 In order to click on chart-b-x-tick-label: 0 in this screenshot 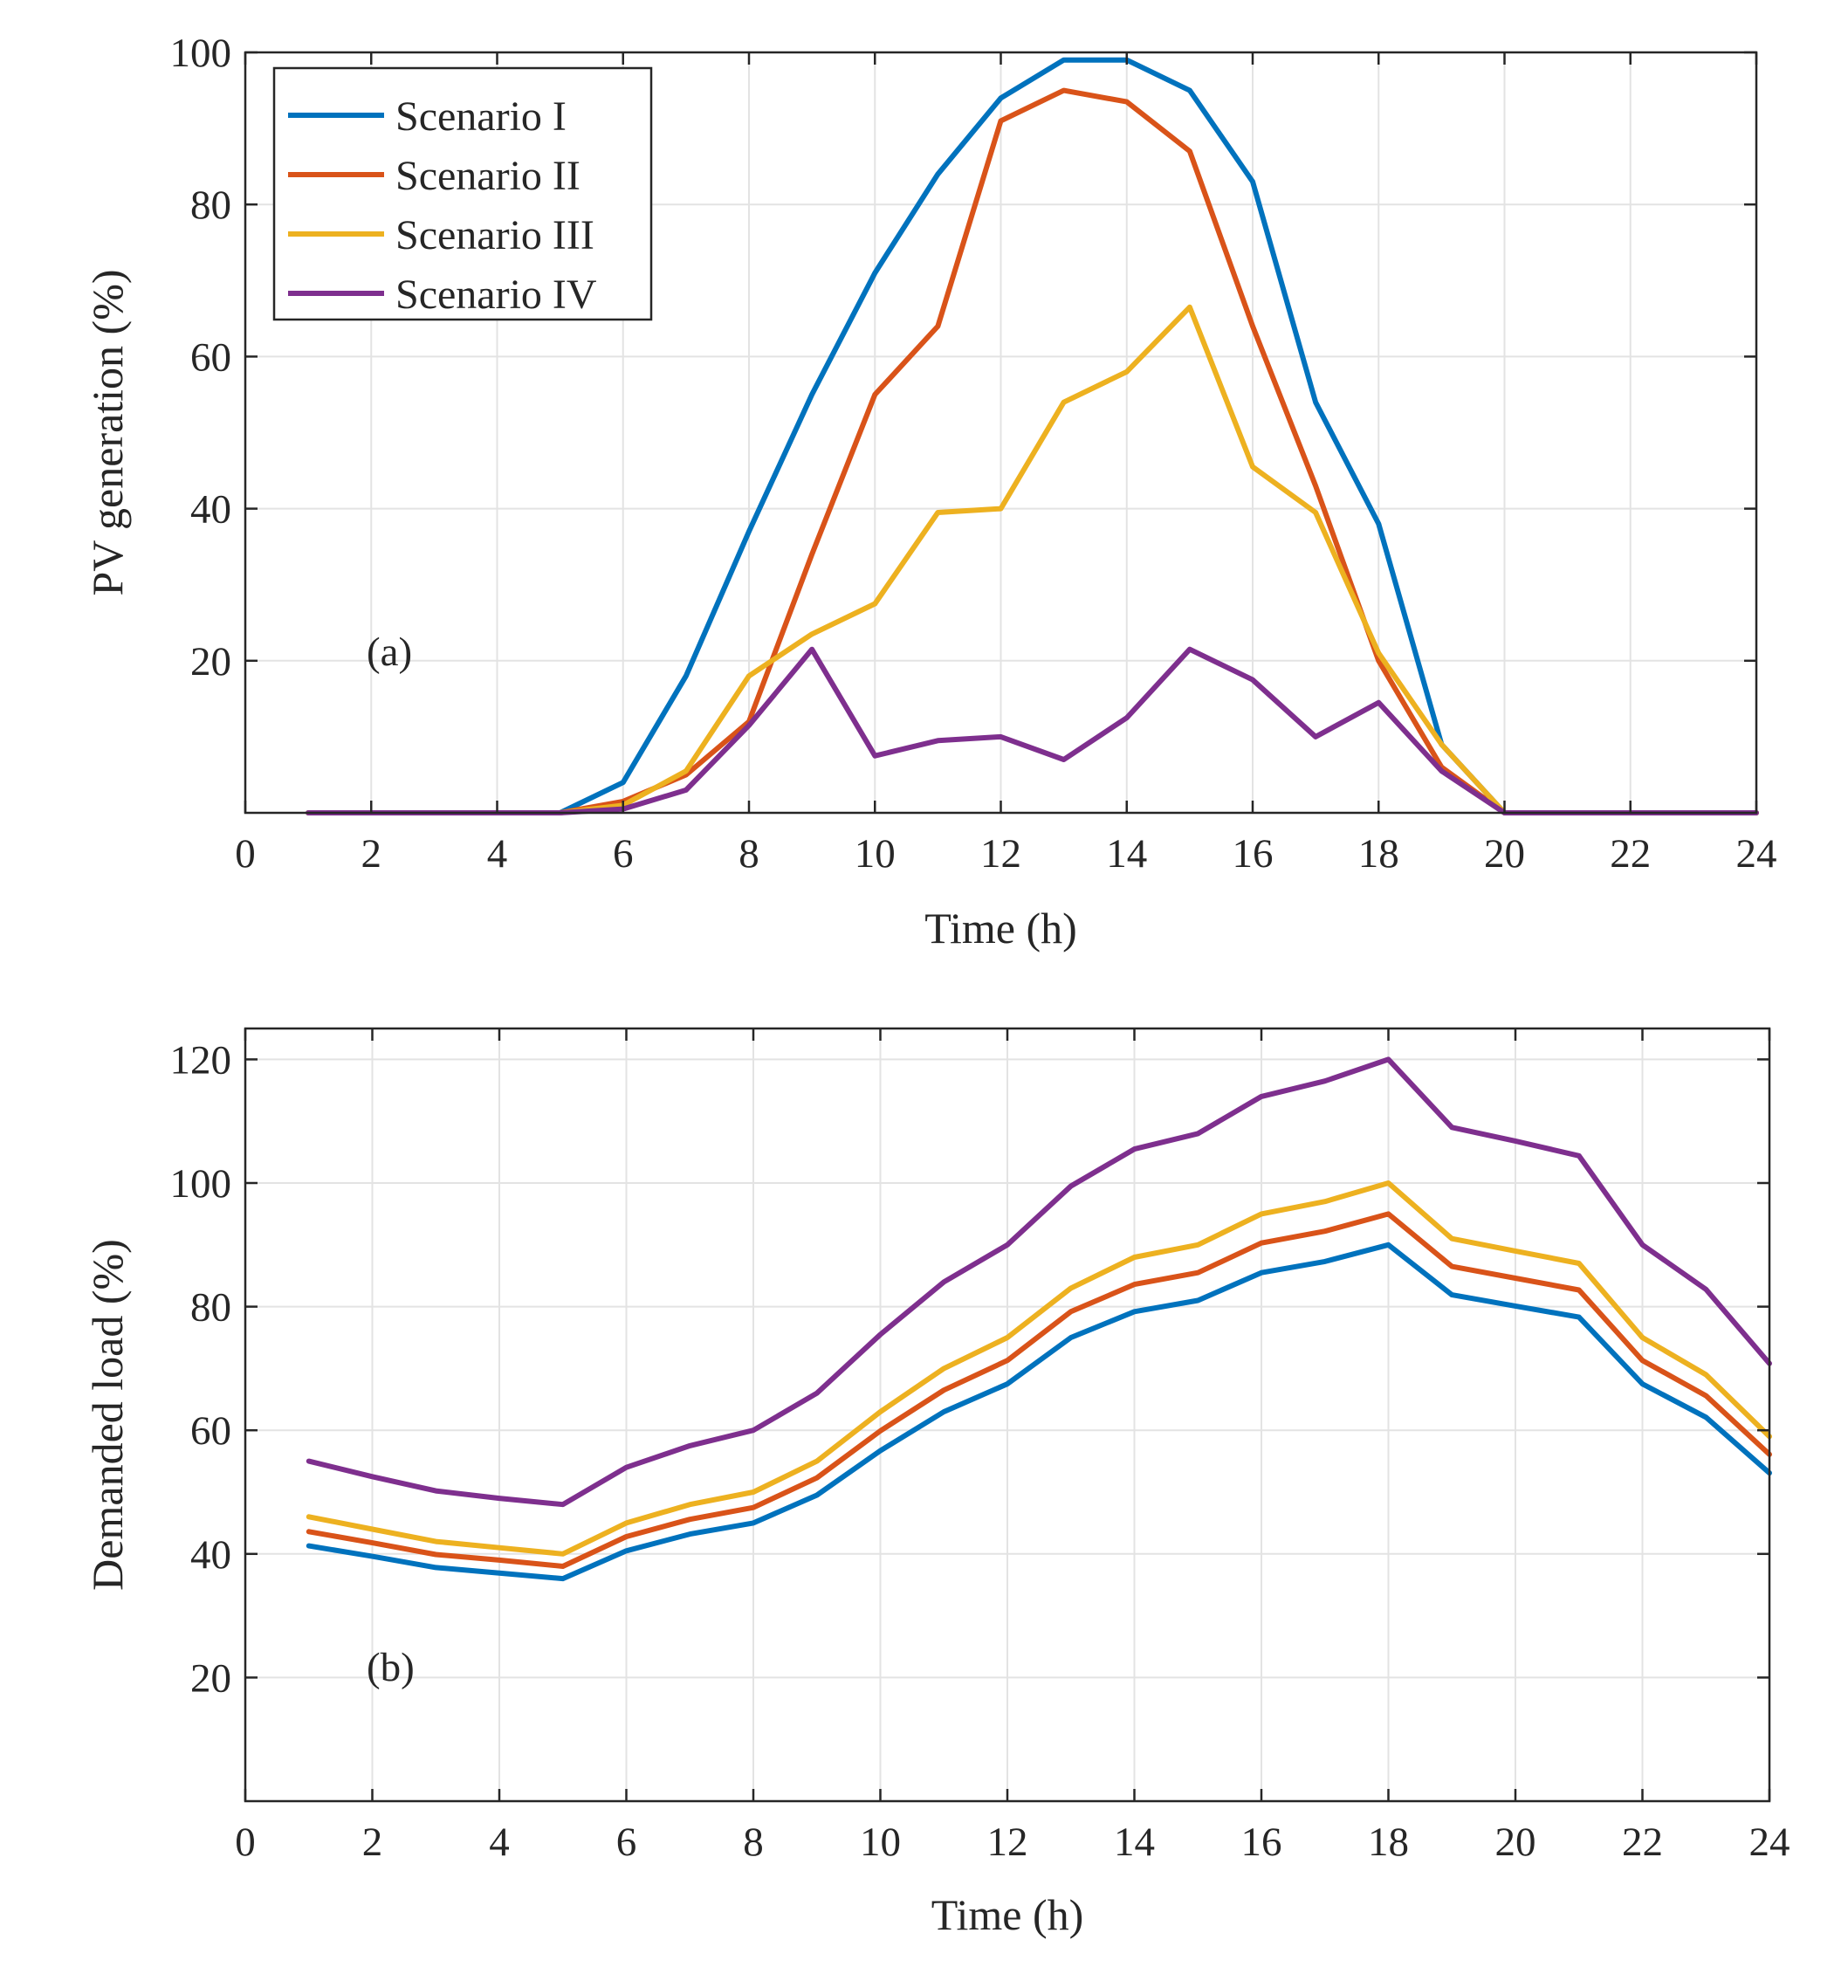, I will do `click(246, 1842)`.